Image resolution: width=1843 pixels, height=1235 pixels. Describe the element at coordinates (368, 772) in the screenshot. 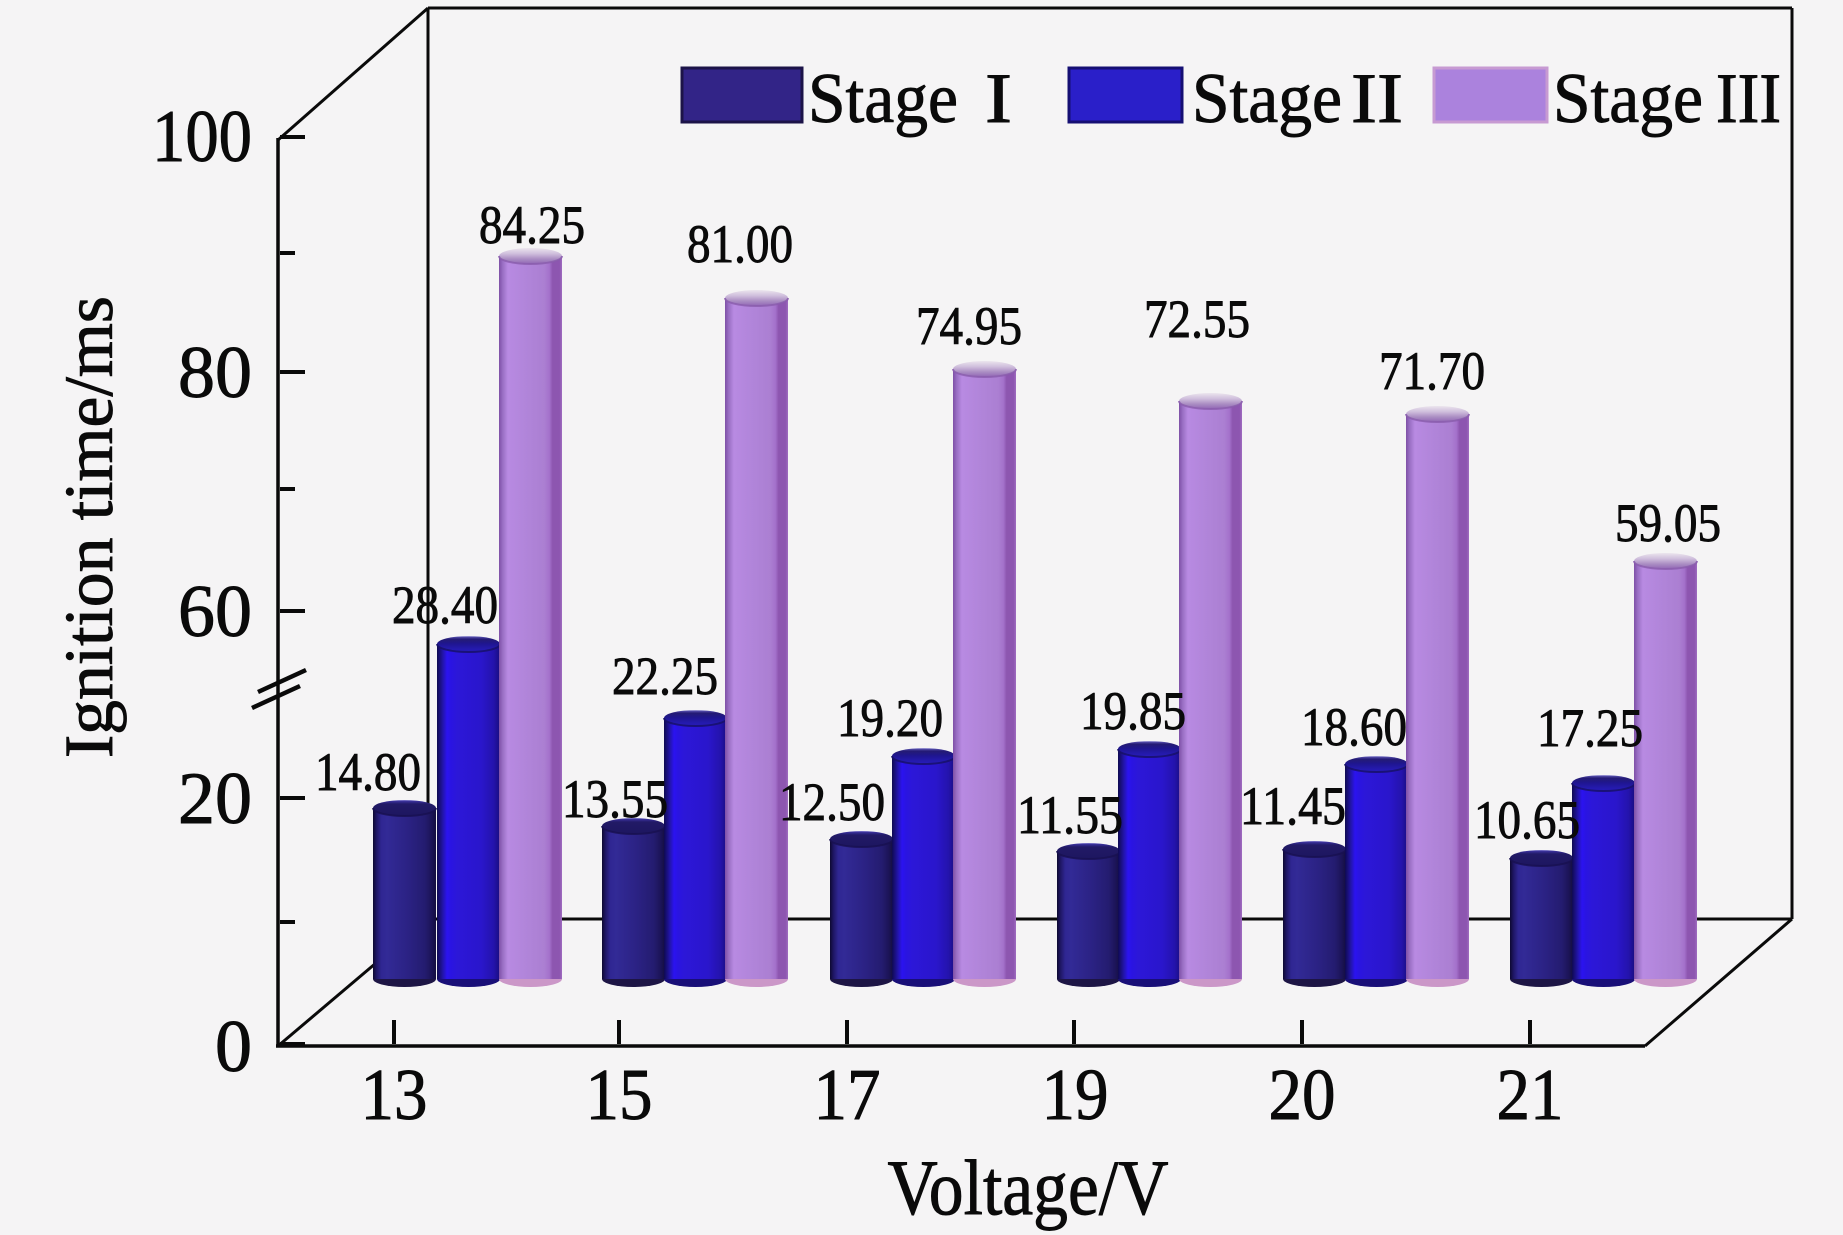

I see `svg-text: 14.80` at that location.